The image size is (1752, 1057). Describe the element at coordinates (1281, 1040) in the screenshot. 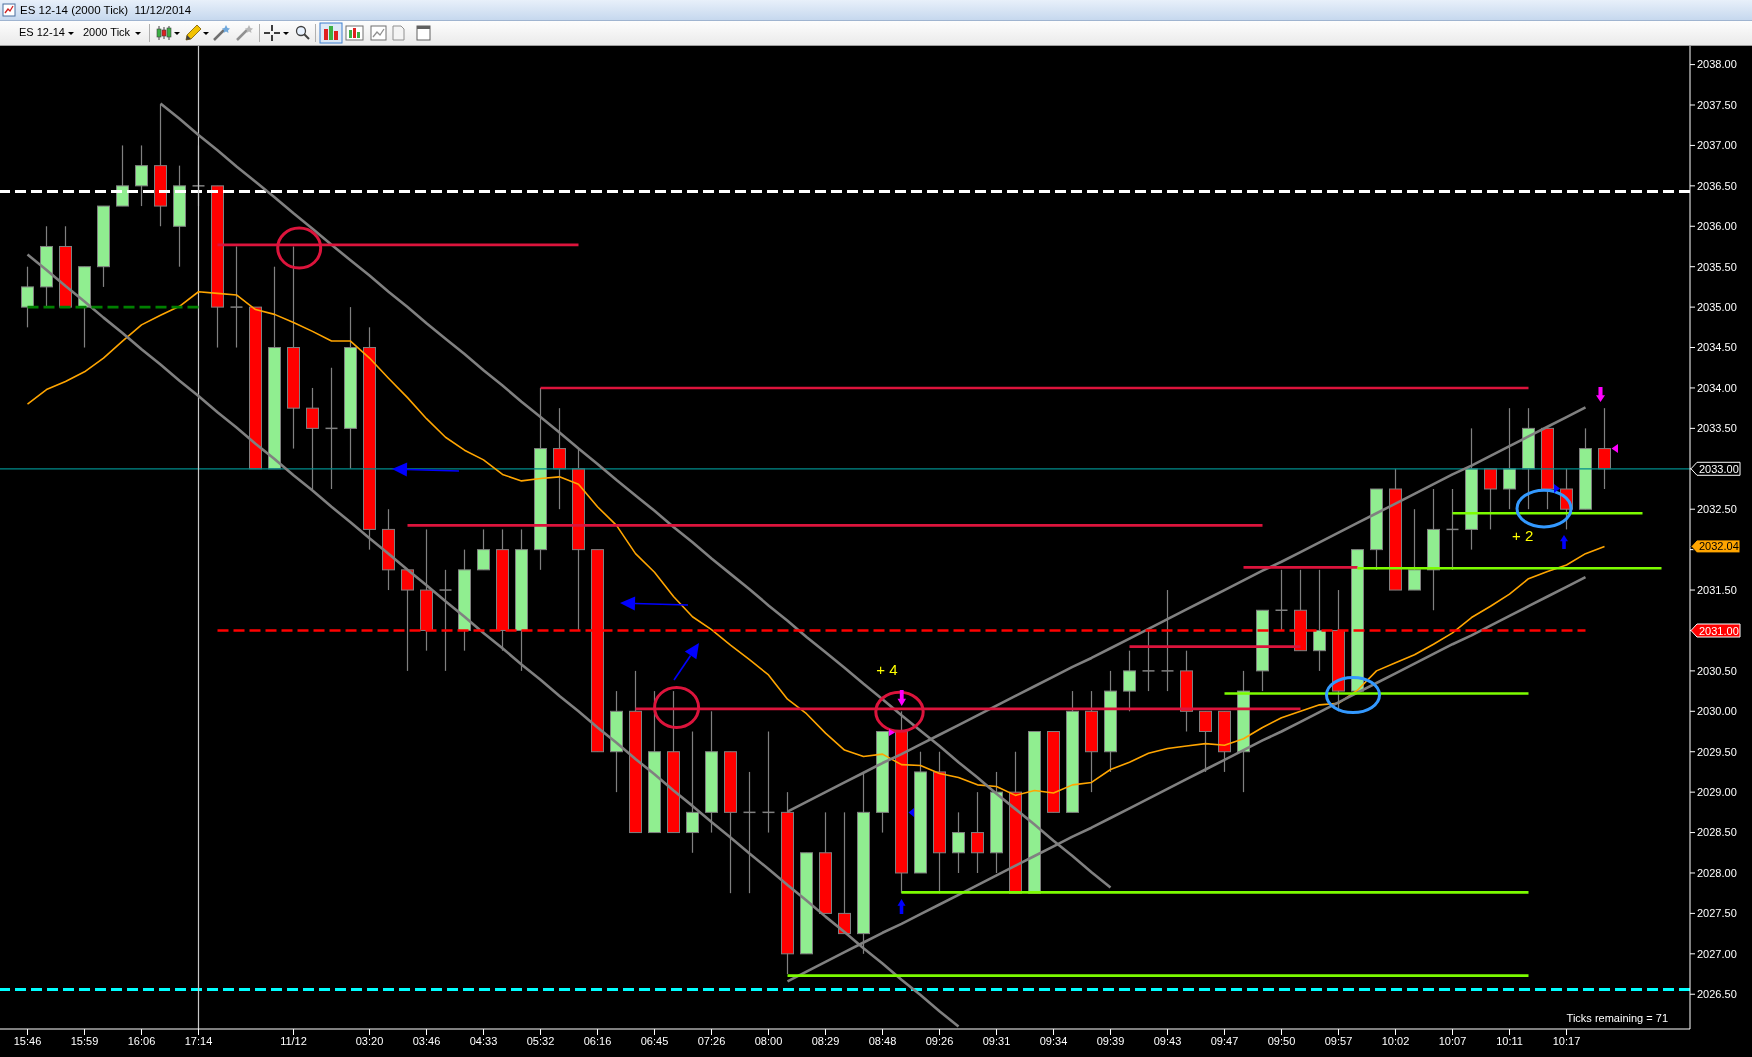

I see `x-tick-label: 09:50` at that location.